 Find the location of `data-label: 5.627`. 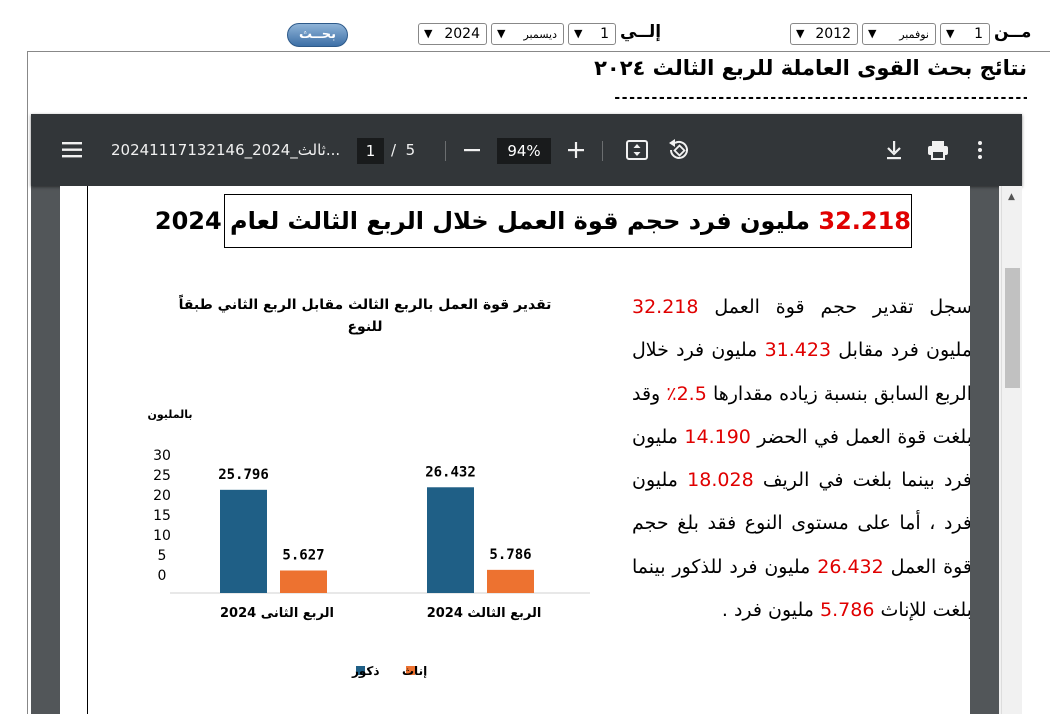

data-label: 5.627 is located at coordinates (303, 555).